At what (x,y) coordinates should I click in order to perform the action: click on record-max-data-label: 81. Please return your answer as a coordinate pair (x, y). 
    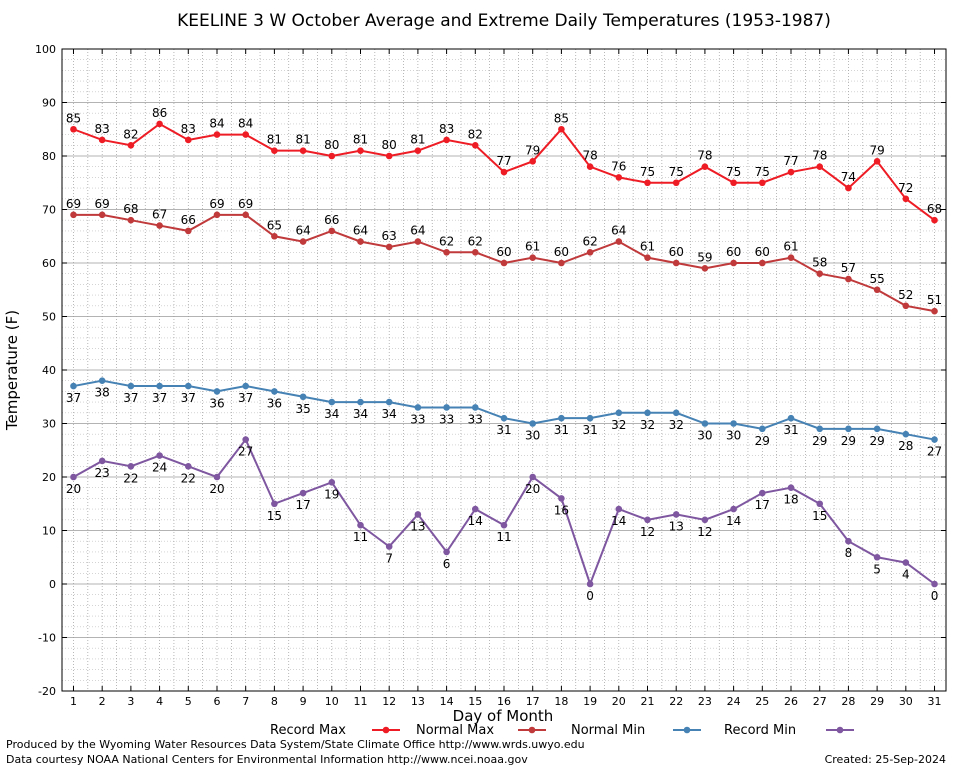
    Looking at the image, I should click on (302, 140).